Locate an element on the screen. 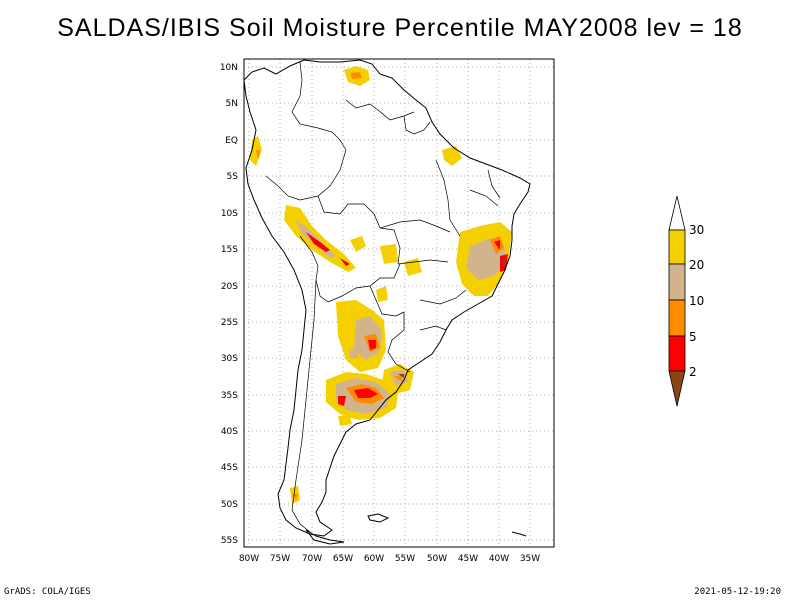  lon-label: 70W is located at coordinates (312, 559).